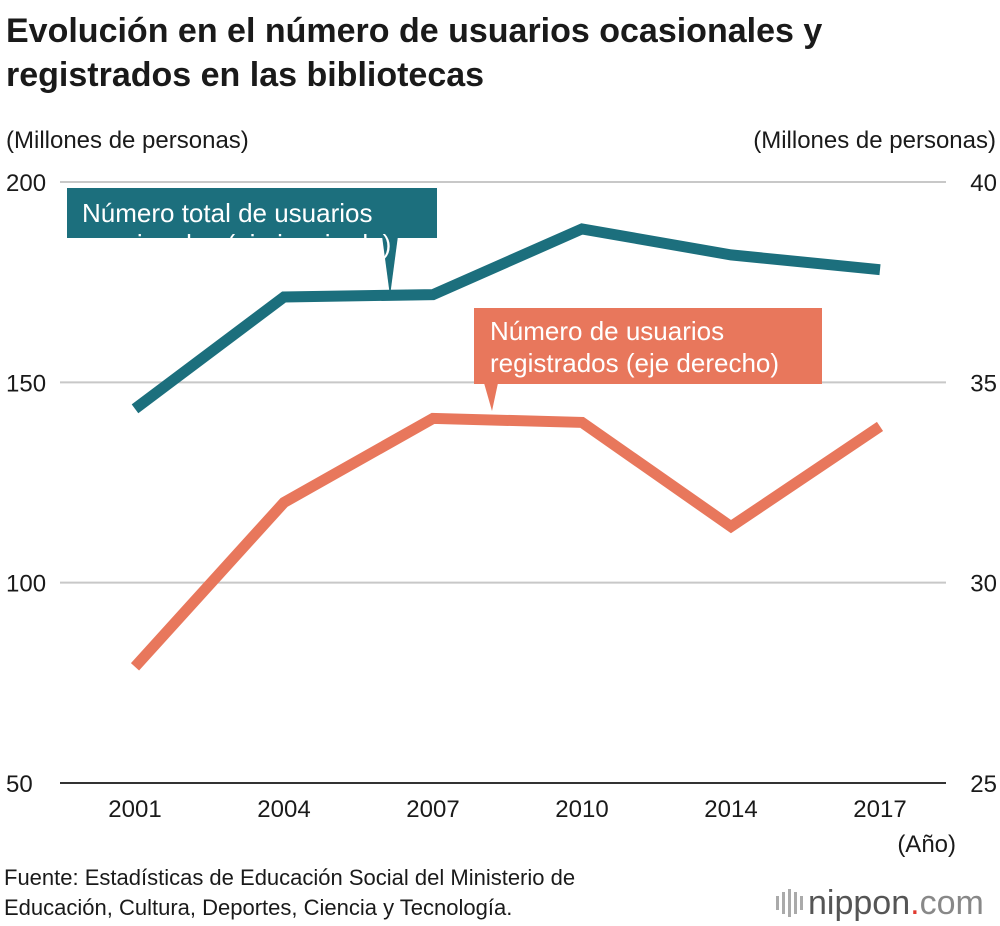  Describe the element at coordinates (252, 237) in the screenshot. I see `callout-box-series-1-bottom` at that location.